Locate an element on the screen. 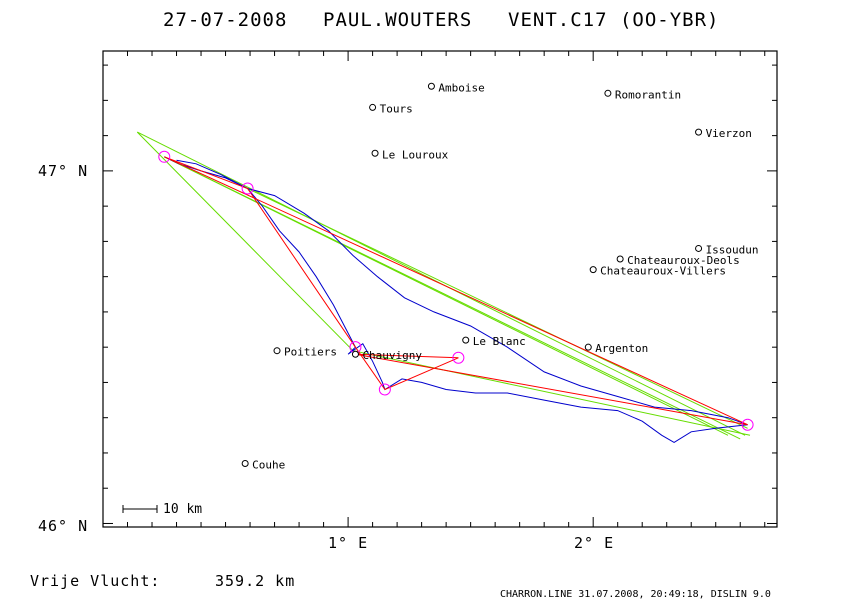 This screenshot has height=603, width=853. lon-label-2e: 2° E is located at coordinates (594, 543).